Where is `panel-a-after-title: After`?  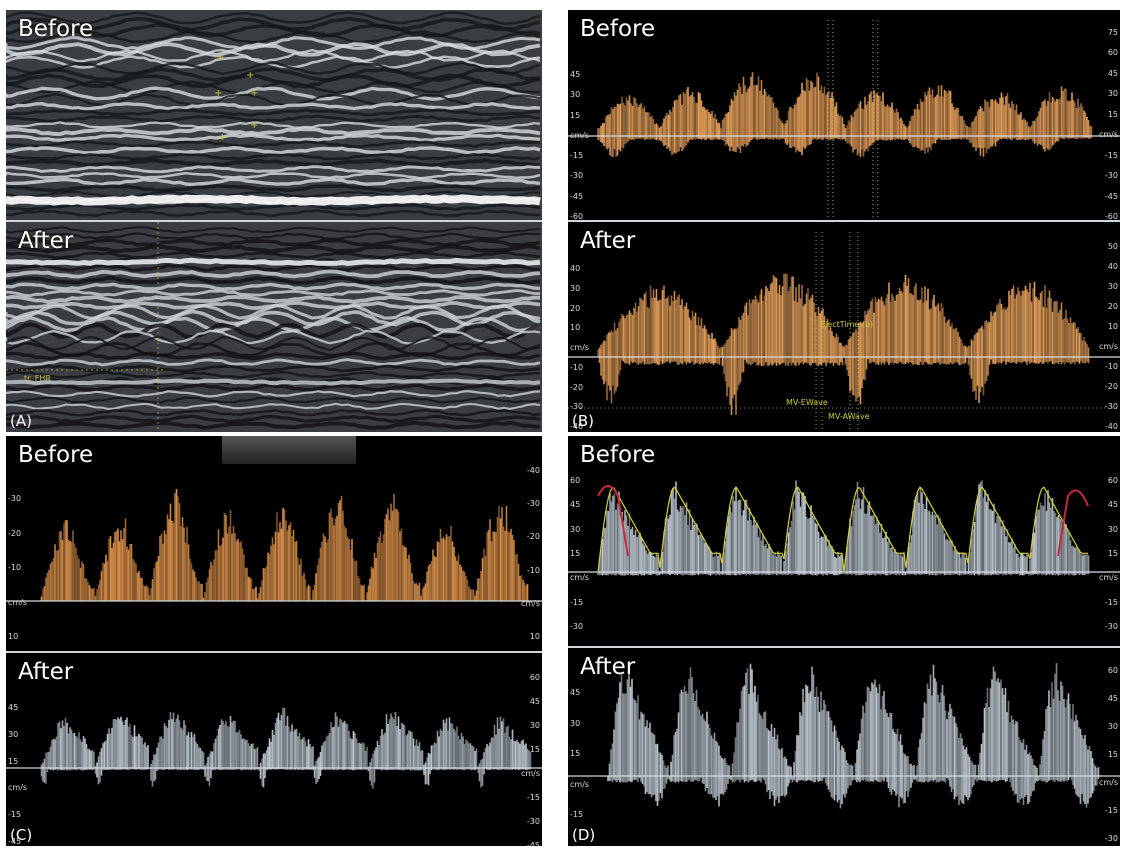
panel-a-after-title: After is located at coordinates (46, 241).